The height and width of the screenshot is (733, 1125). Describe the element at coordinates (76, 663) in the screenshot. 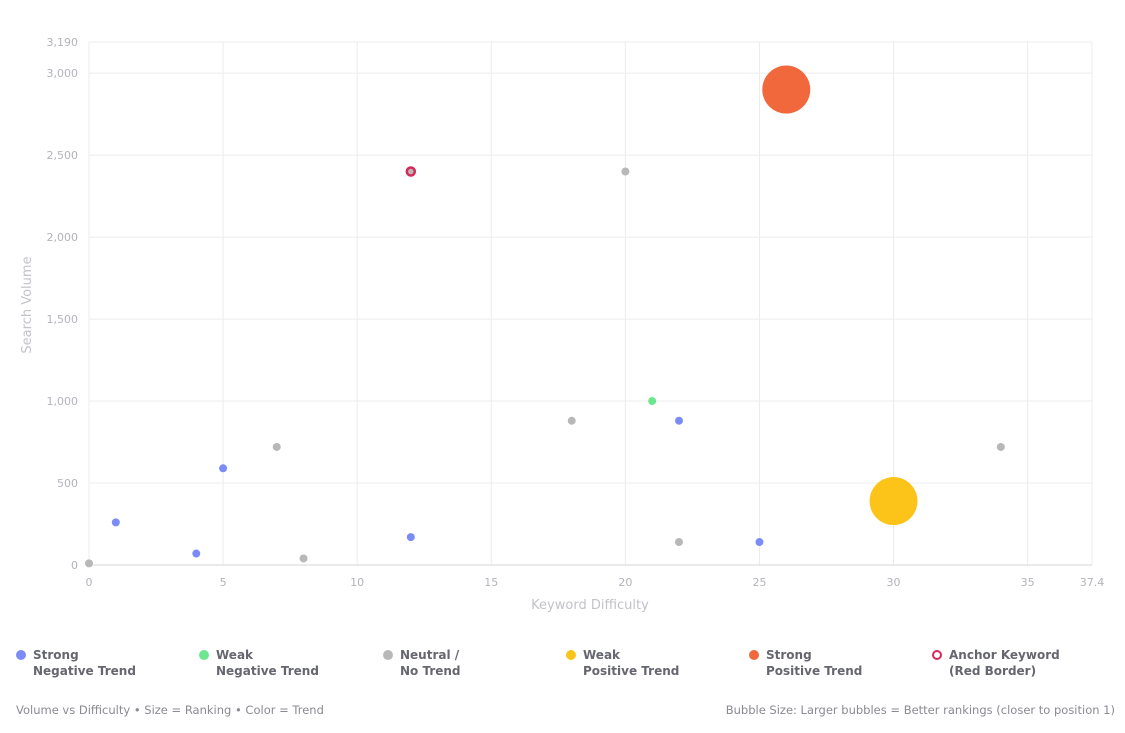

I see `legend-item-strong-negative: Strong Negative Trend` at that location.